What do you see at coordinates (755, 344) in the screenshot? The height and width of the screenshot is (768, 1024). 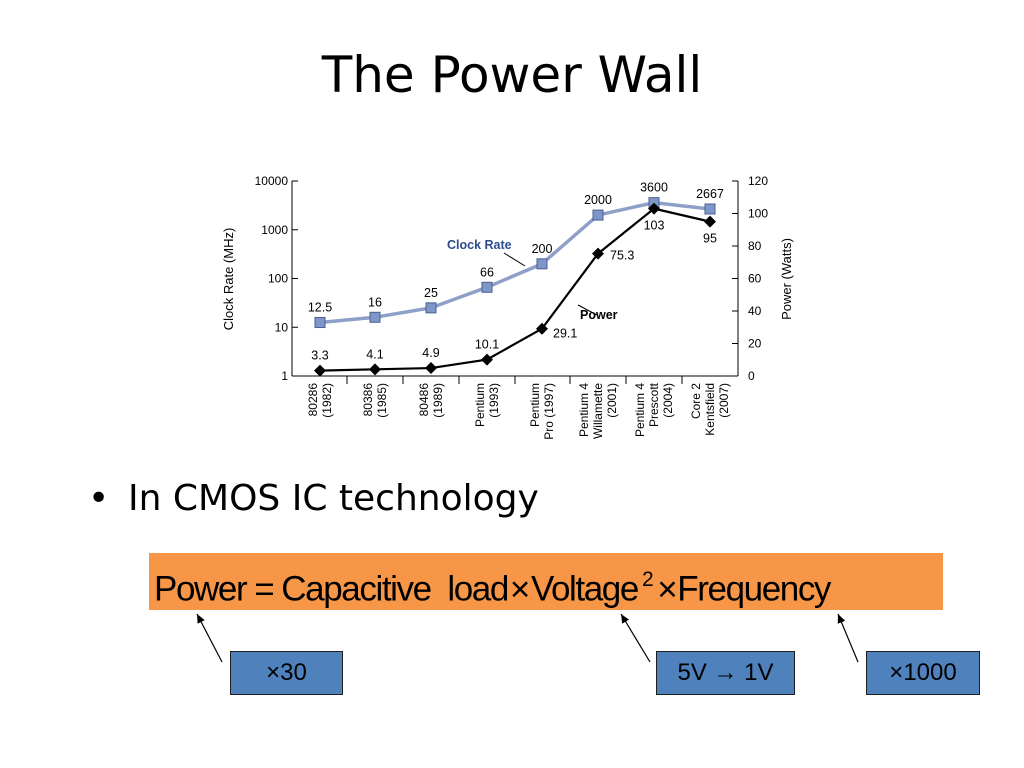 I see `right-tick-label: 20` at bounding box center [755, 344].